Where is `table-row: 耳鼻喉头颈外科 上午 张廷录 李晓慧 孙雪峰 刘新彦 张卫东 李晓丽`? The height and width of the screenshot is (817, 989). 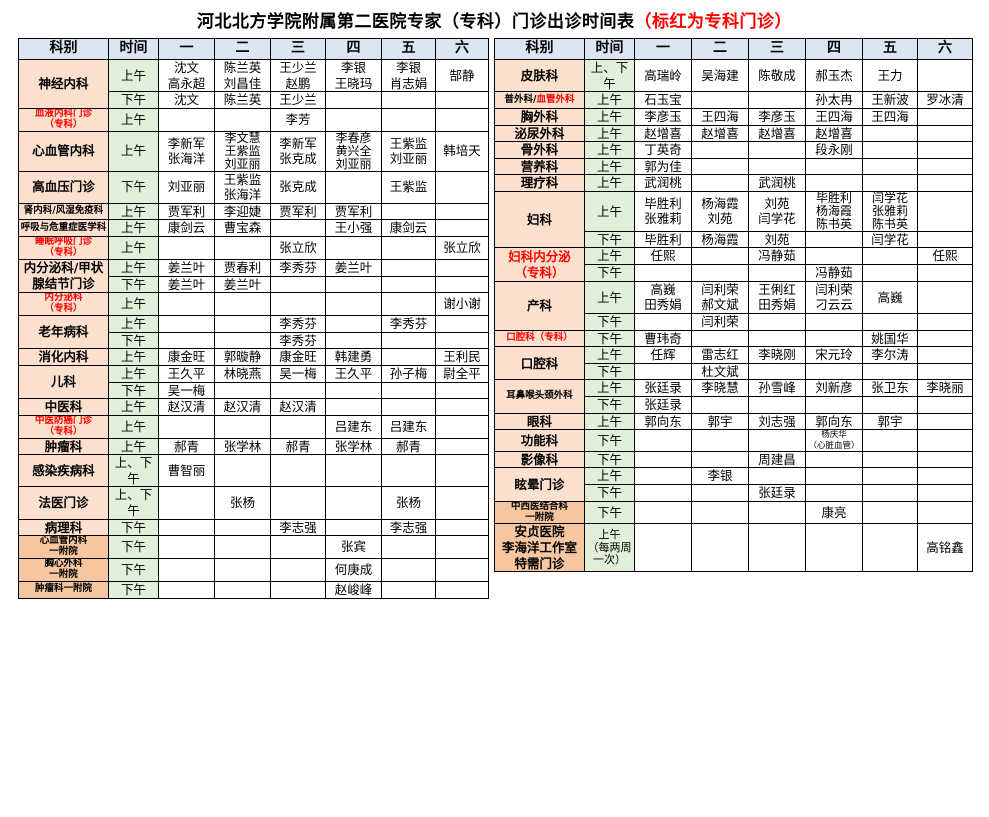 table-row: 耳鼻喉头颈外科 上午 张廷录 李晓慧 孙雪峰 刘新彦 张卫东 李晓丽 is located at coordinates (733, 396).